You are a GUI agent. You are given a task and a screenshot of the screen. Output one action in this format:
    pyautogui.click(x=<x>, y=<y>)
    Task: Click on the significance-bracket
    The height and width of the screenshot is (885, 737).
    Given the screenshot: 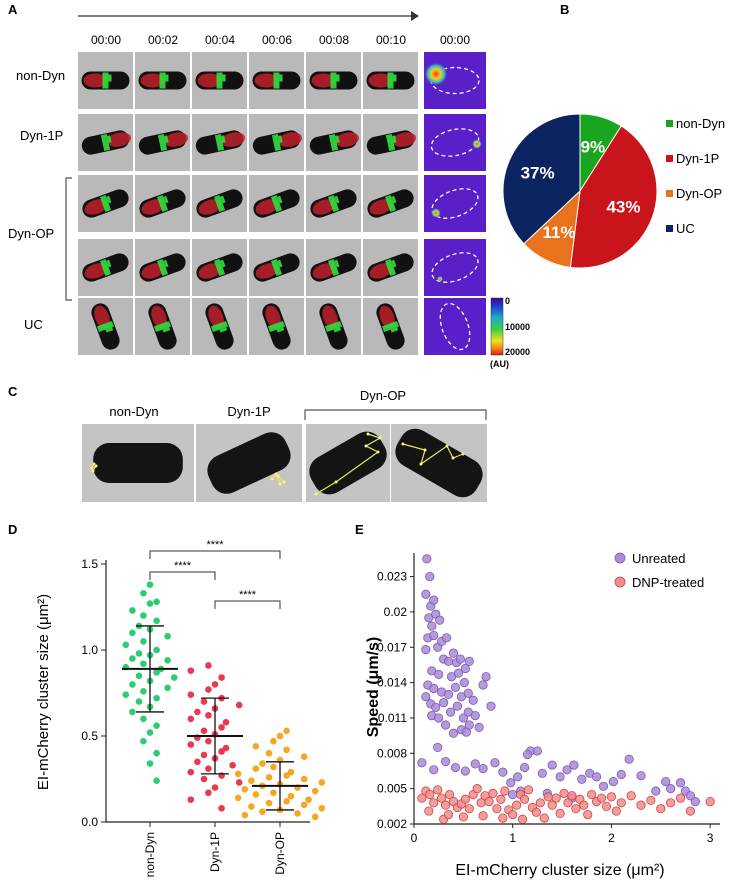 What is the action you would take?
    pyautogui.click(x=182, y=575)
    